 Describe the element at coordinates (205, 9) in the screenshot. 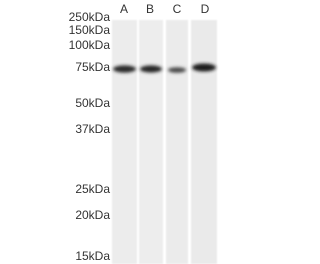

I see `lane-label: D` at that location.